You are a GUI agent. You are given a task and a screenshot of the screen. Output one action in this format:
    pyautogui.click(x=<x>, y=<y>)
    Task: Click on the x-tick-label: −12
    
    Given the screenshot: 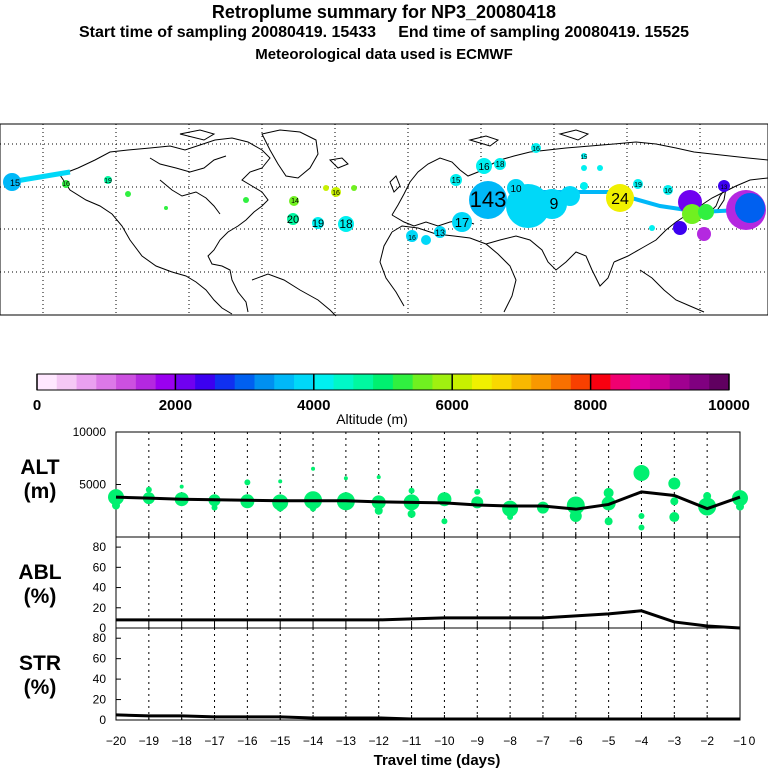 What is the action you would take?
    pyautogui.click(x=379, y=741)
    